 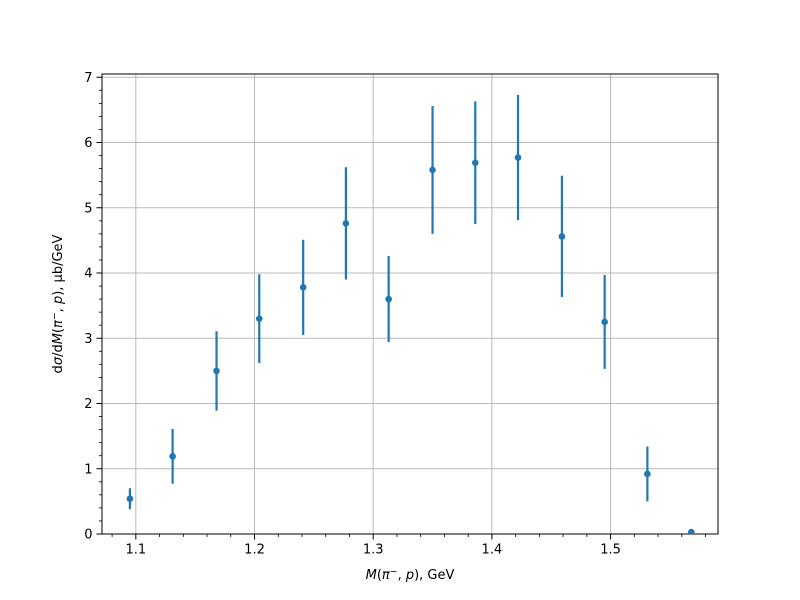 I want to click on x-tick-label: 1.4, so click(x=492, y=550).